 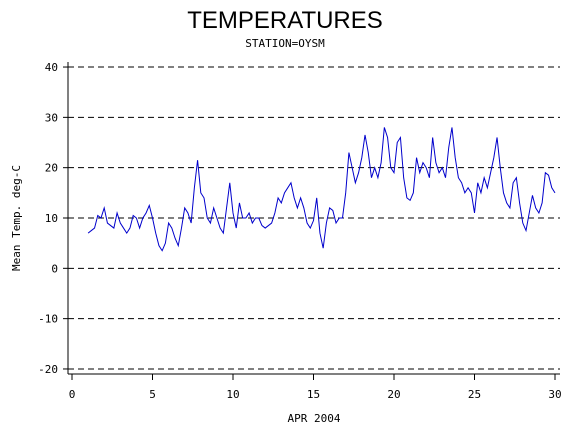 What do you see at coordinates (152, 394) in the screenshot?
I see `x-tick-label: 5` at bounding box center [152, 394].